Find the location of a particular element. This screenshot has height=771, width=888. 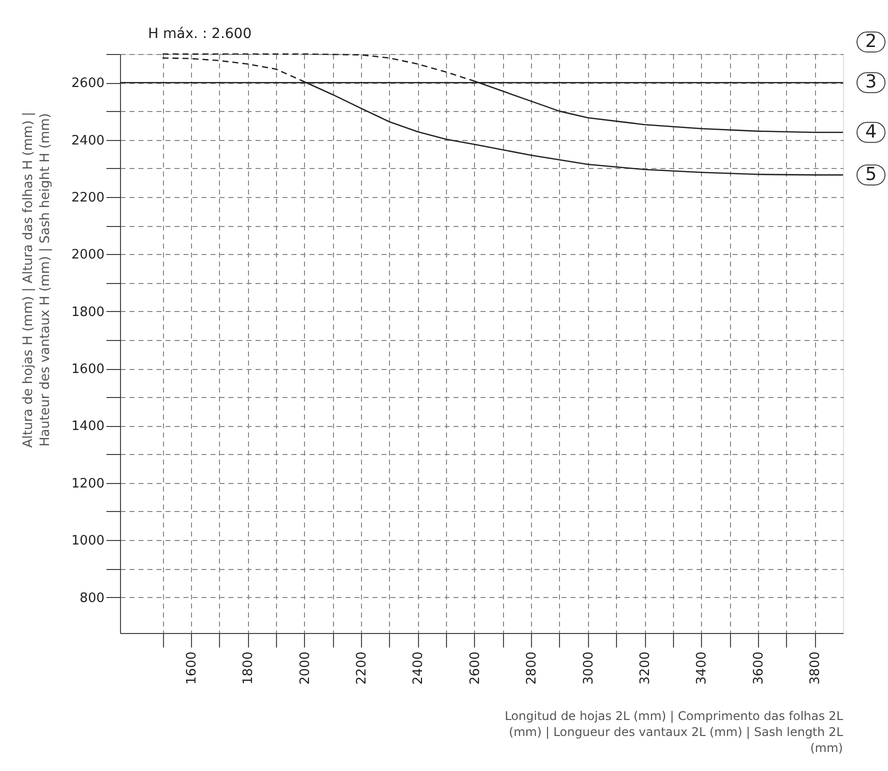

y-tick-label: 1000 is located at coordinates (87, 541).